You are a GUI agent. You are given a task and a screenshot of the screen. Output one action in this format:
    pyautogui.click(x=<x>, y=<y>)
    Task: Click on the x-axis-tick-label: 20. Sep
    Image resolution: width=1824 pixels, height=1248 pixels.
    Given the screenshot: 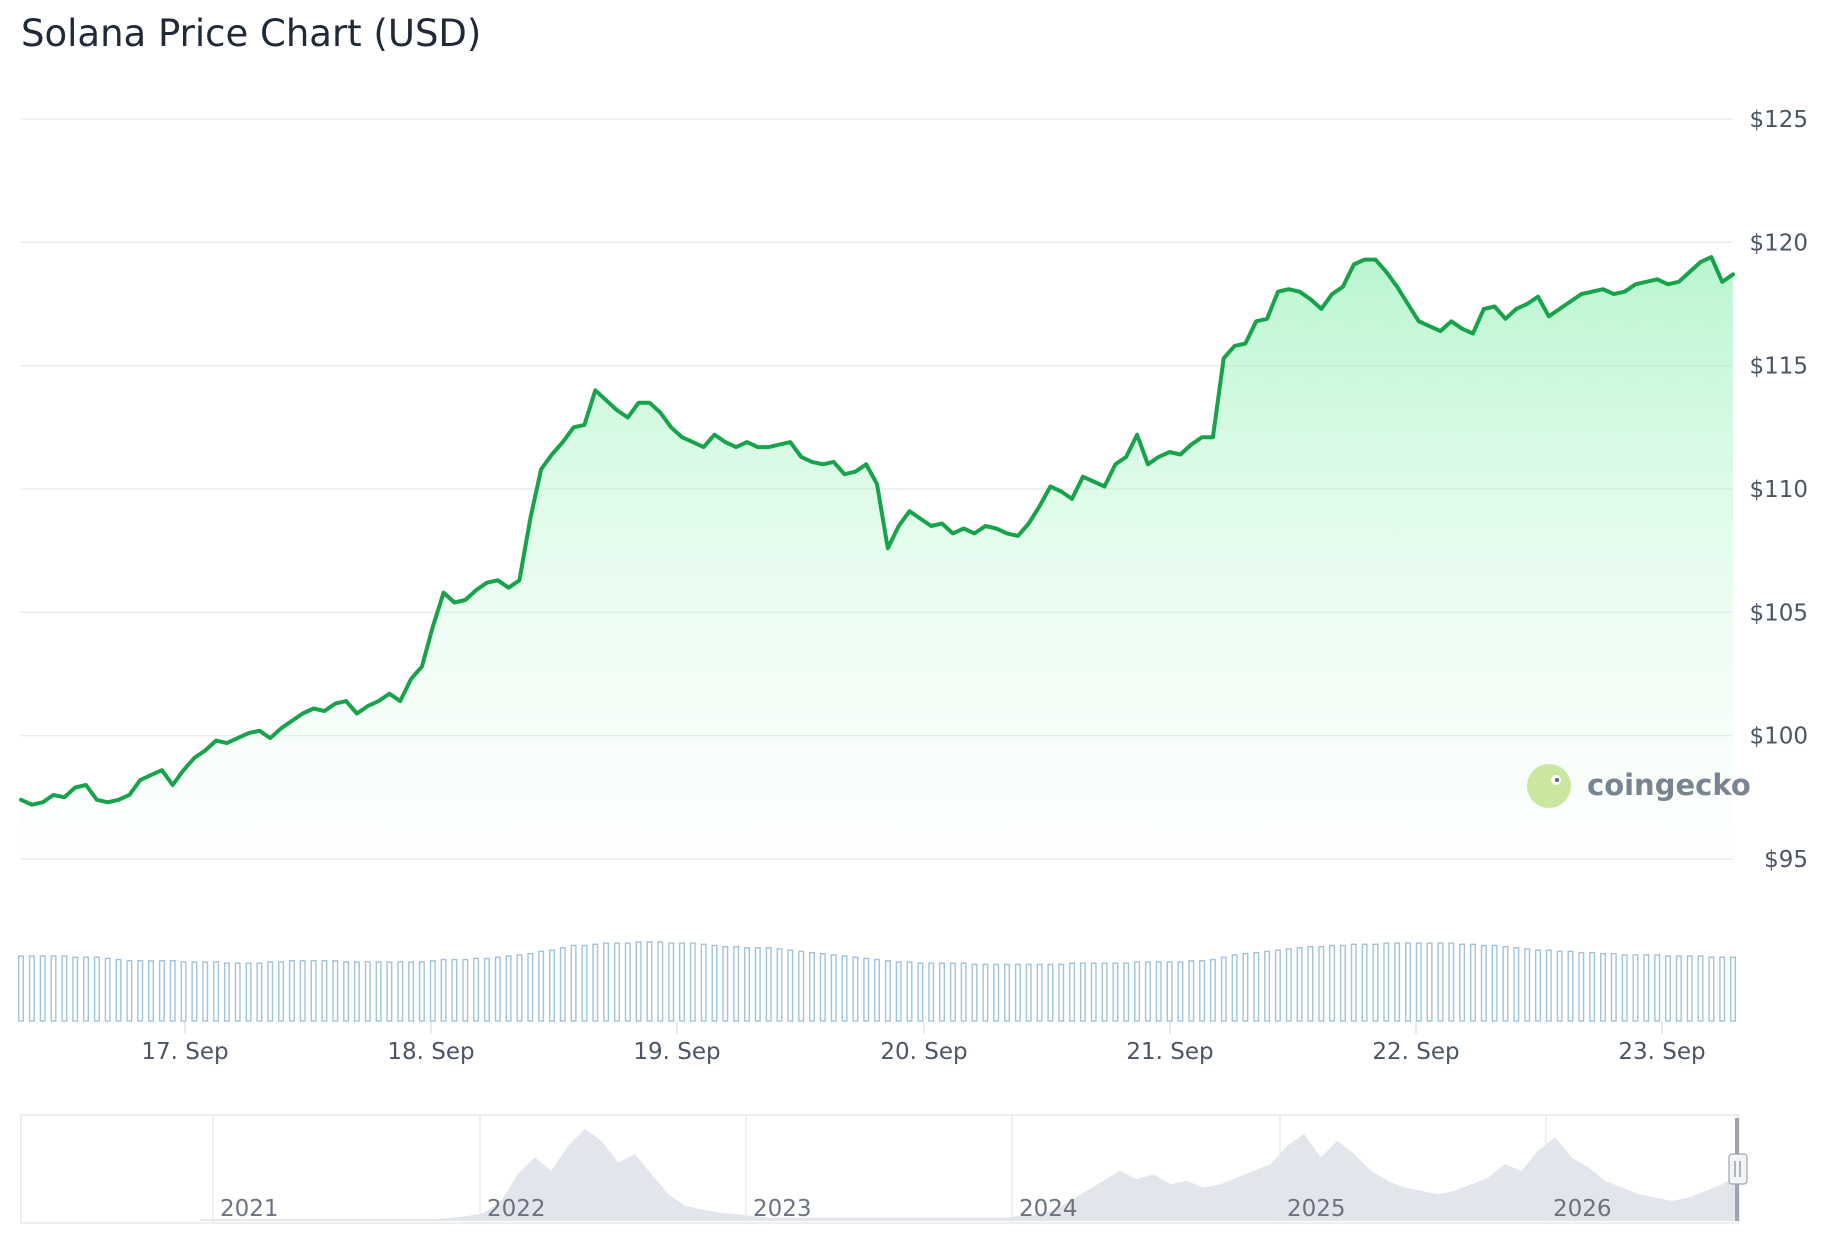 What is the action you would take?
    pyautogui.click(x=923, y=1052)
    